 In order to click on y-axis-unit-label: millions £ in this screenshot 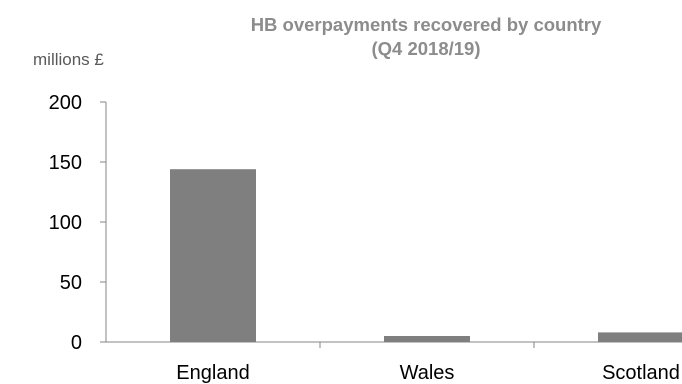, I will do `click(68, 59)`.